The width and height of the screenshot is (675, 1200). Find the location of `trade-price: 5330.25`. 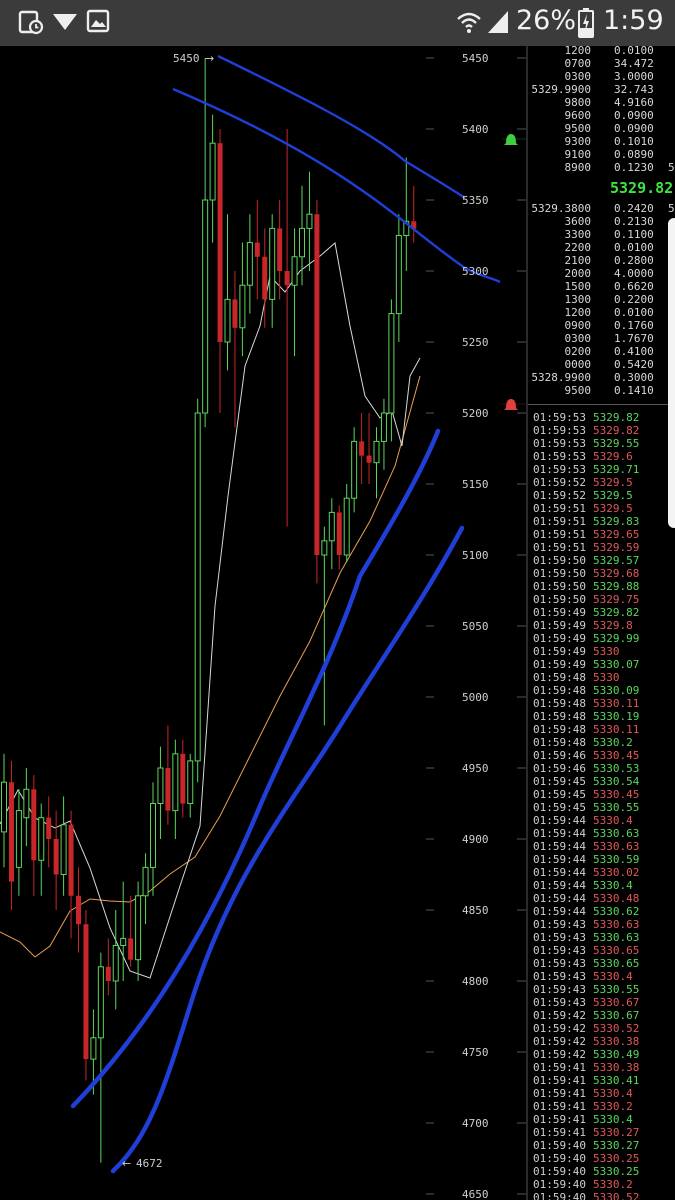

trade-price: 5330.25 is located at coordinates (616, 1171).